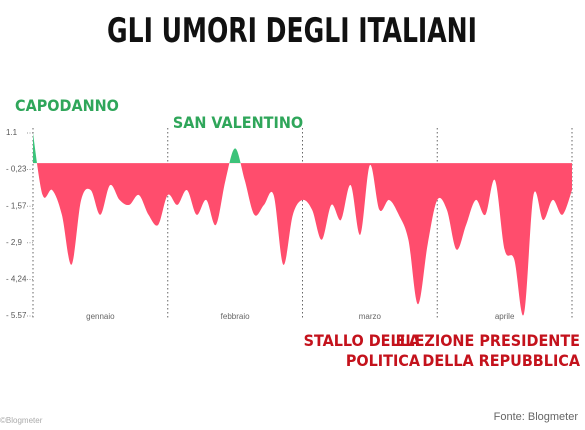 The image size is (585, 430). Describe the element at coordinates (536, 417) in the screenshot. I see `source: Fonte: Blogmeter` at that location.